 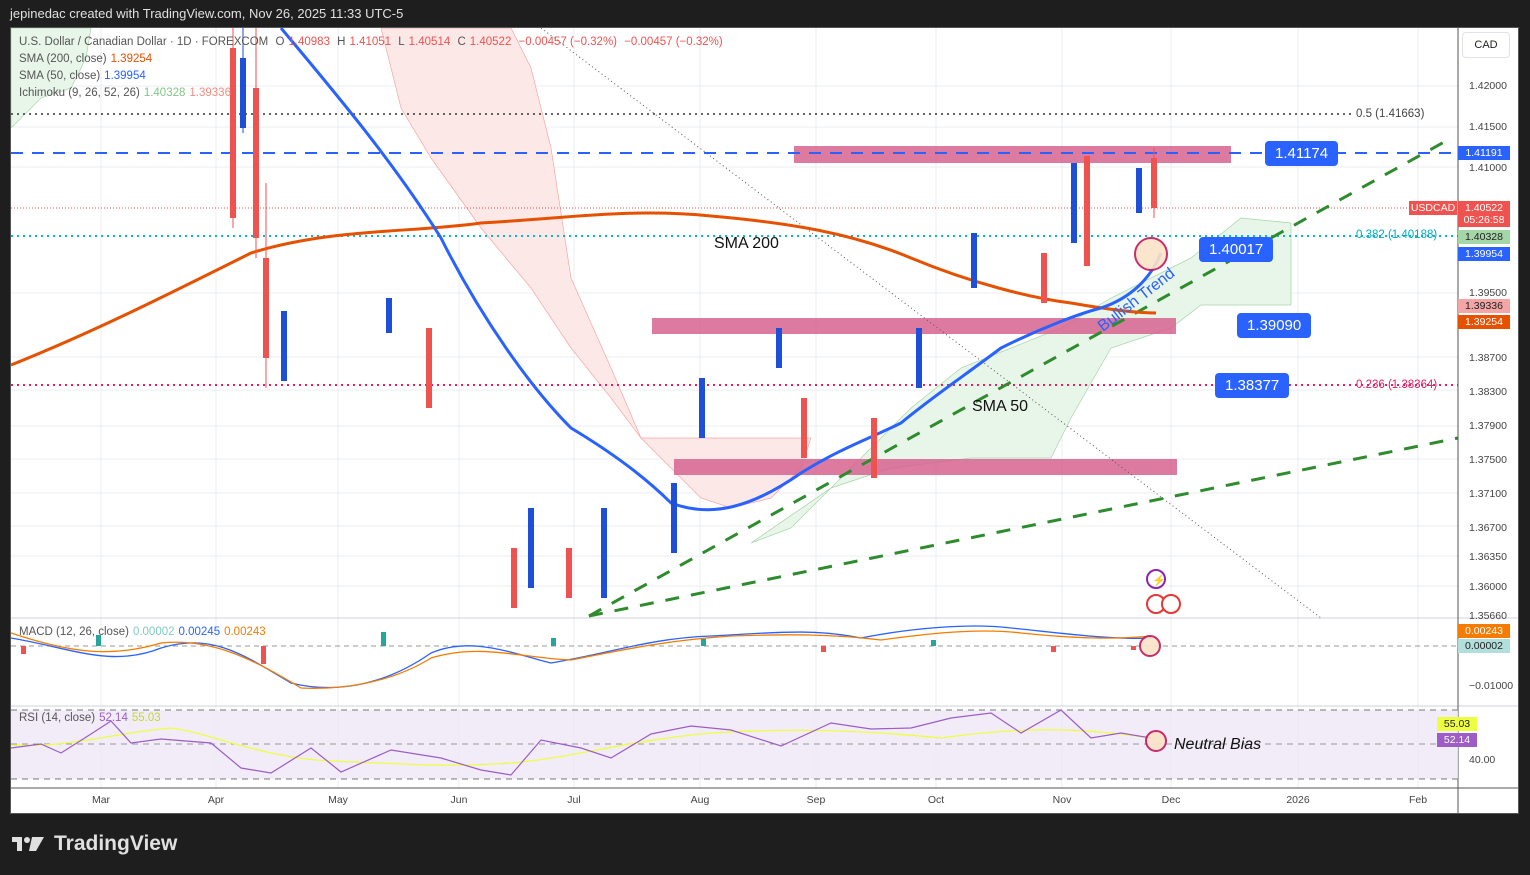 I want to click on x-tick: Apr, so click(x=216, y=800).